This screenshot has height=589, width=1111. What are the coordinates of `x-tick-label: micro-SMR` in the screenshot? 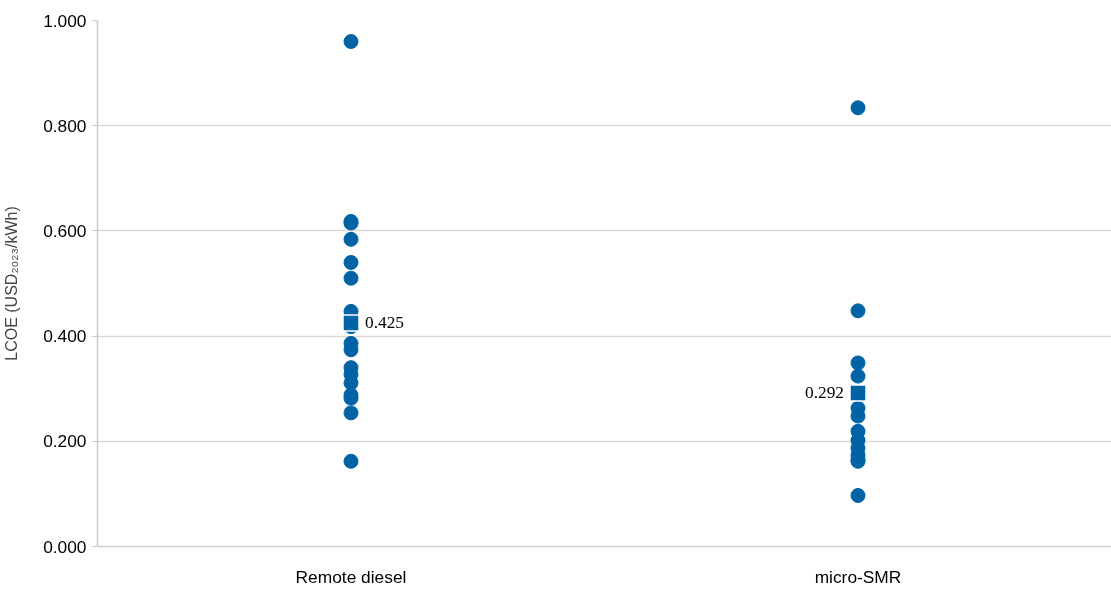 It's located at (858, 576).